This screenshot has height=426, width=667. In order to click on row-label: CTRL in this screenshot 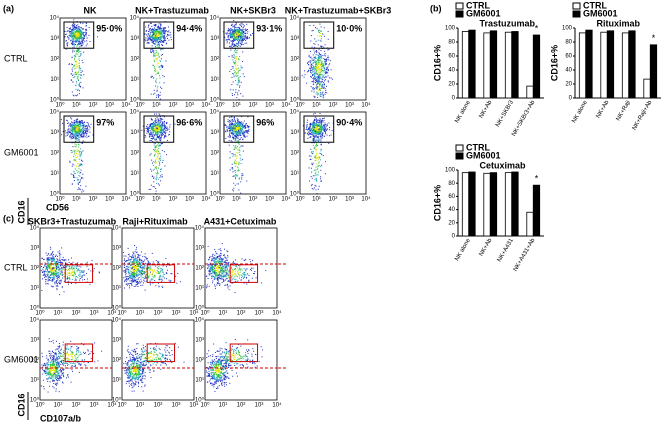, I will do `click(16, 267)`.